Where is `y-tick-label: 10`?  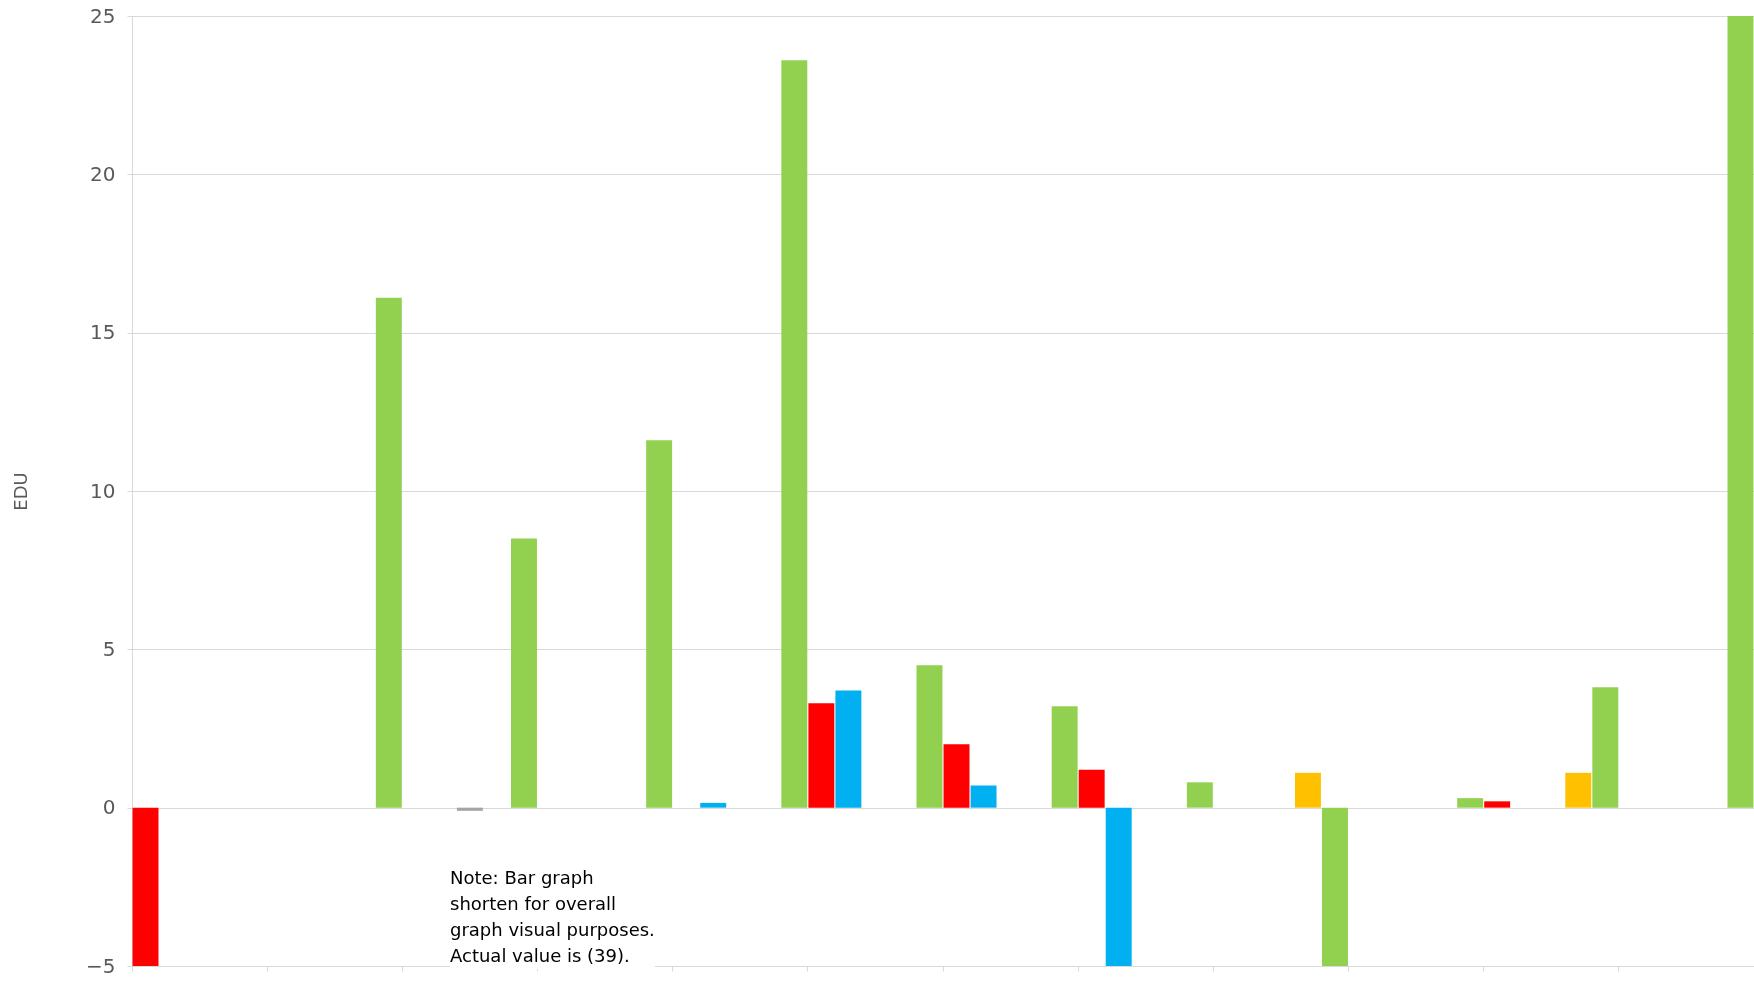 y-tick-label: 10 is located at coordinates (103, 490).